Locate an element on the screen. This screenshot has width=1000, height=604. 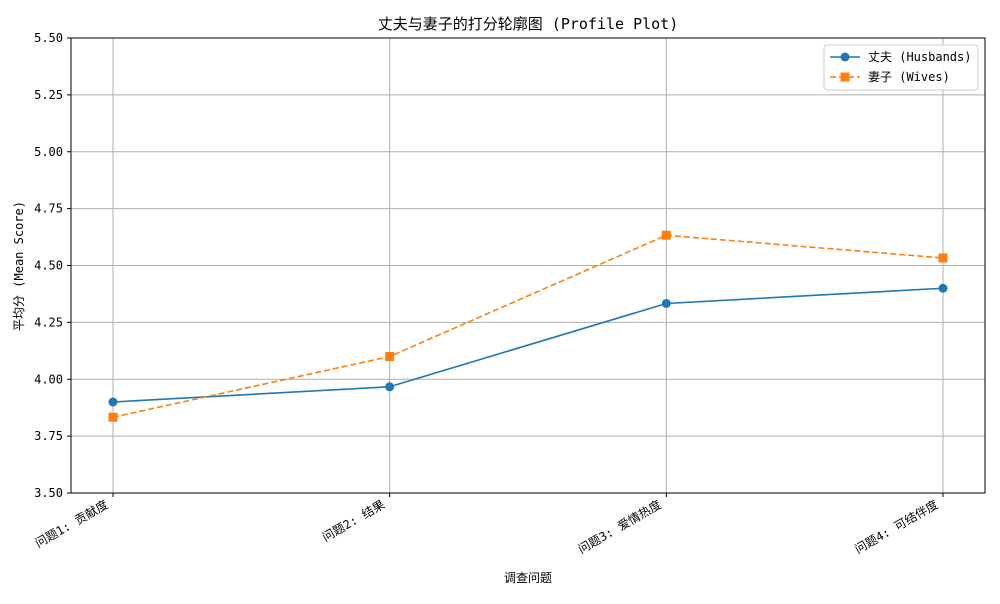
x-tick-label: 问题3: 爱情热度 is located at coordinates (619, 527).